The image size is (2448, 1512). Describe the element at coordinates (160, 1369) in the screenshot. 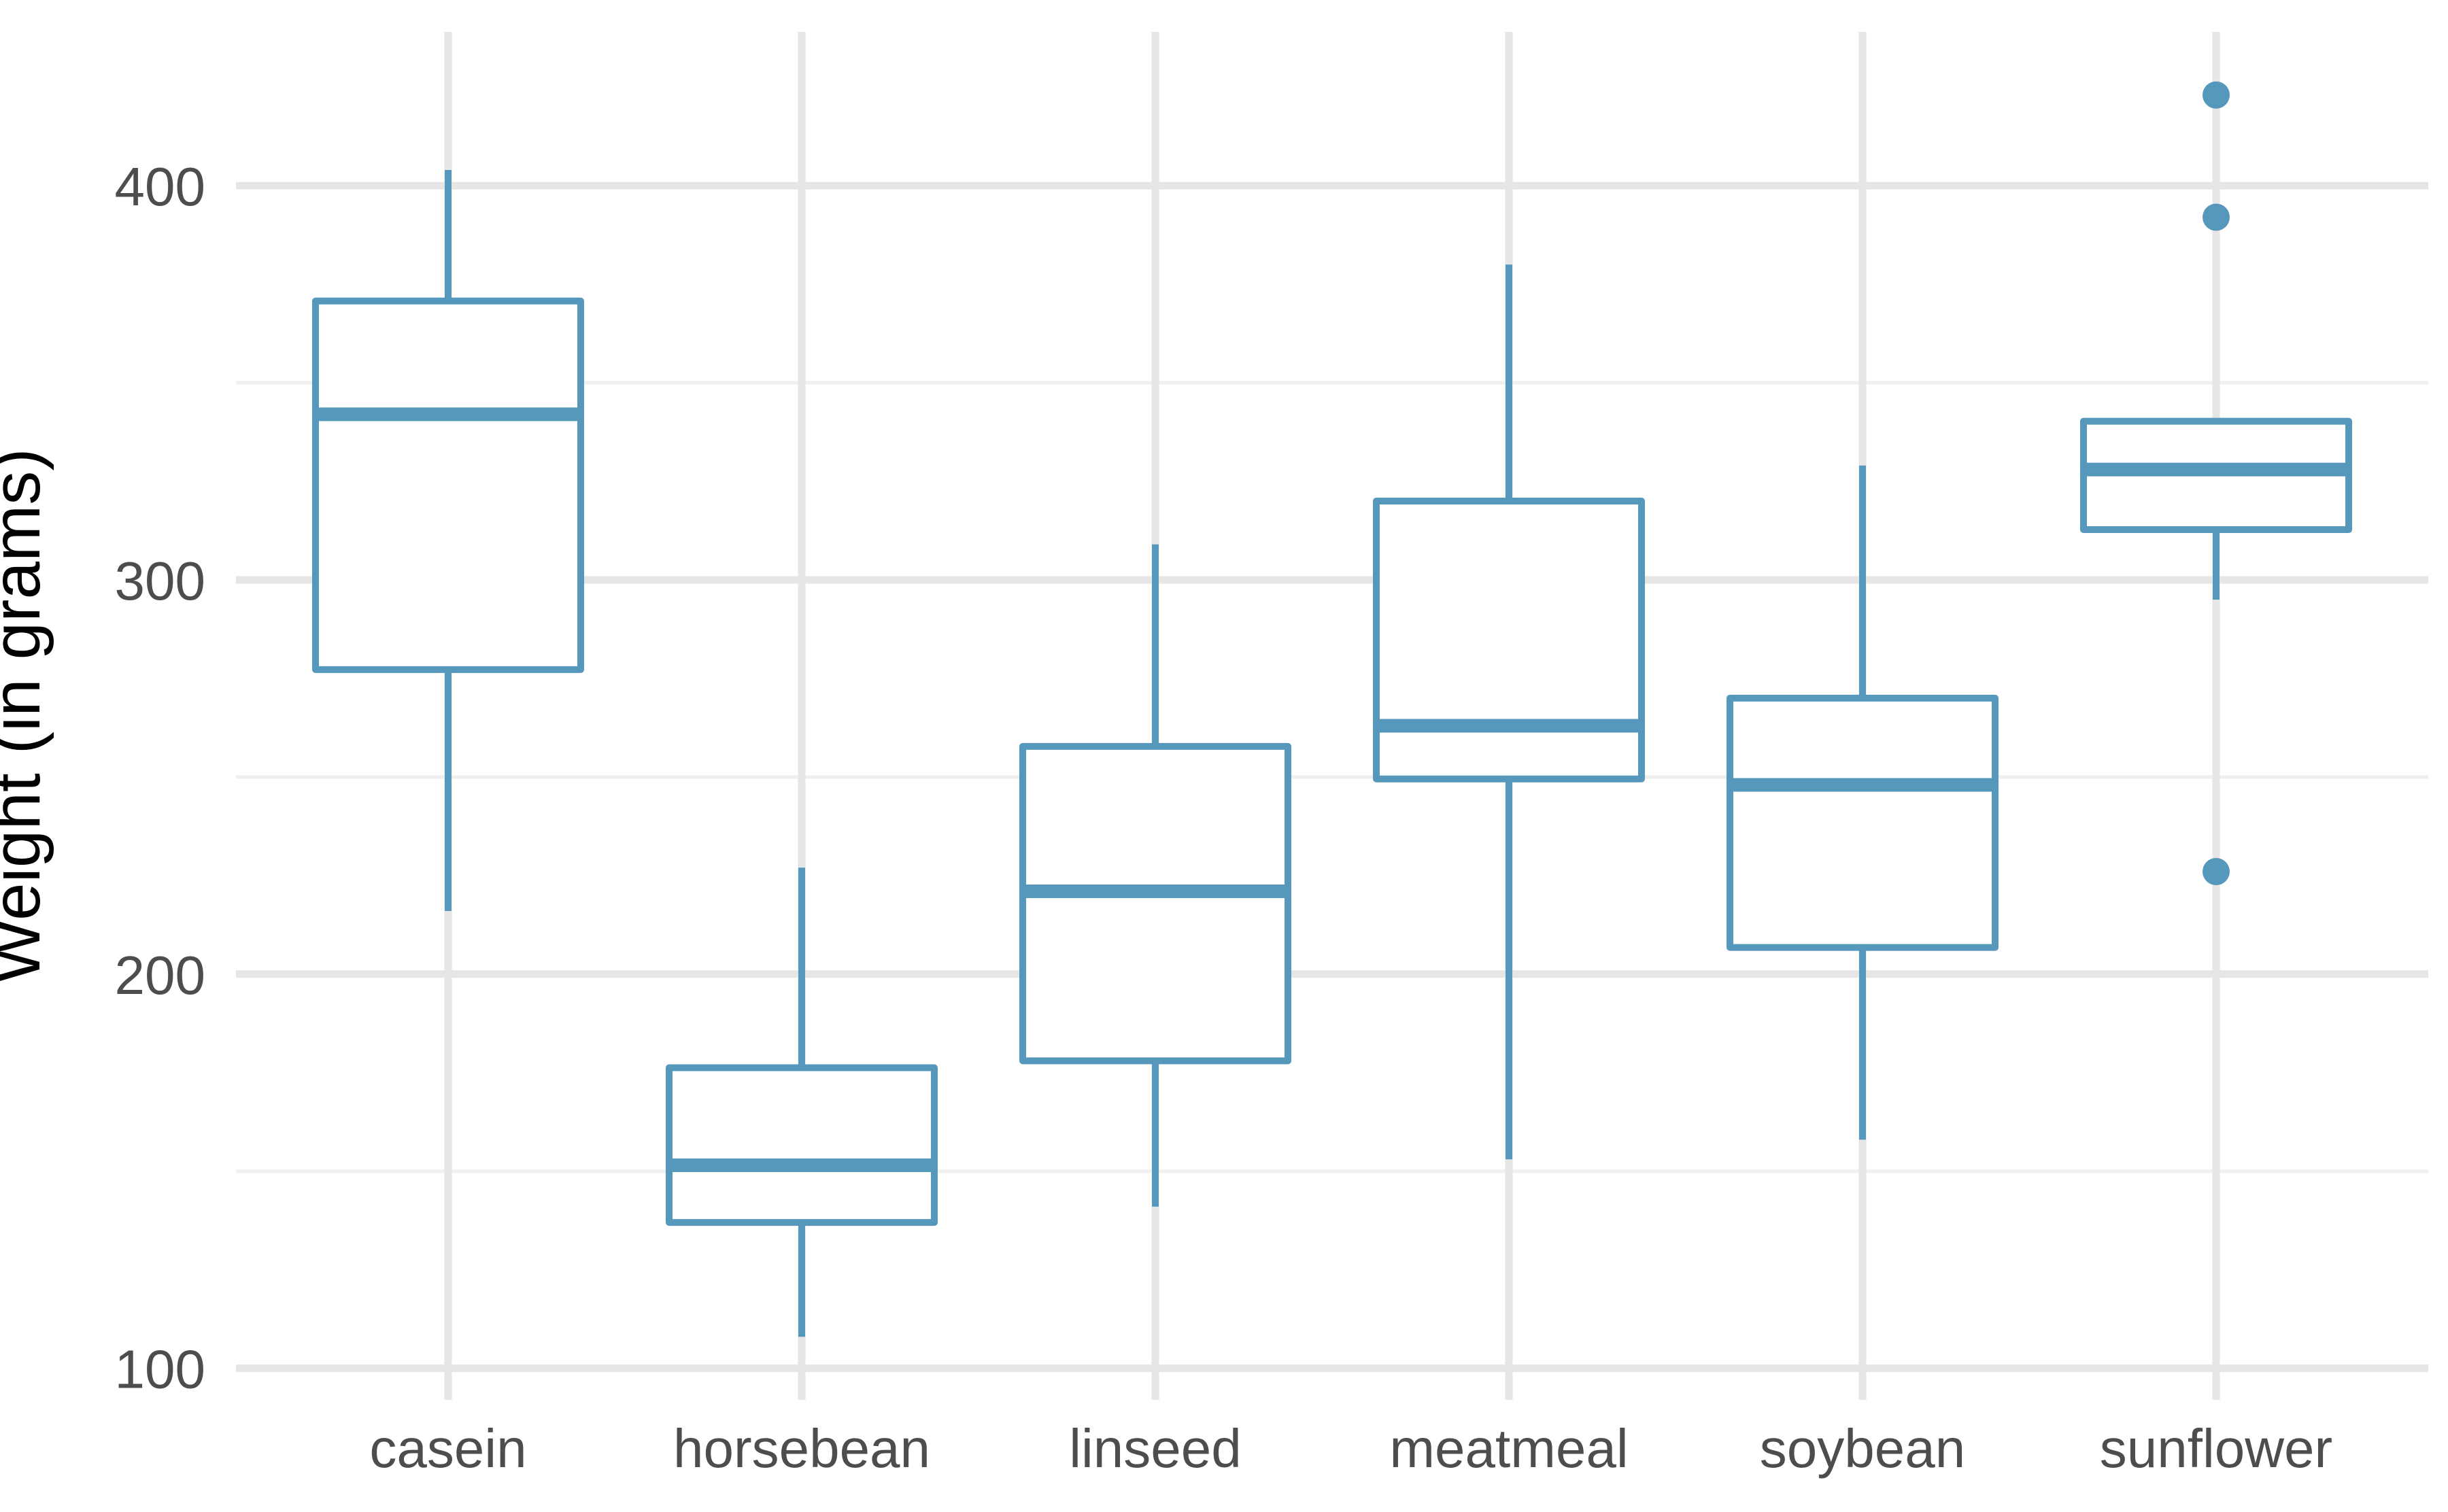

I see `y-tick-label-100: 100` at that location.